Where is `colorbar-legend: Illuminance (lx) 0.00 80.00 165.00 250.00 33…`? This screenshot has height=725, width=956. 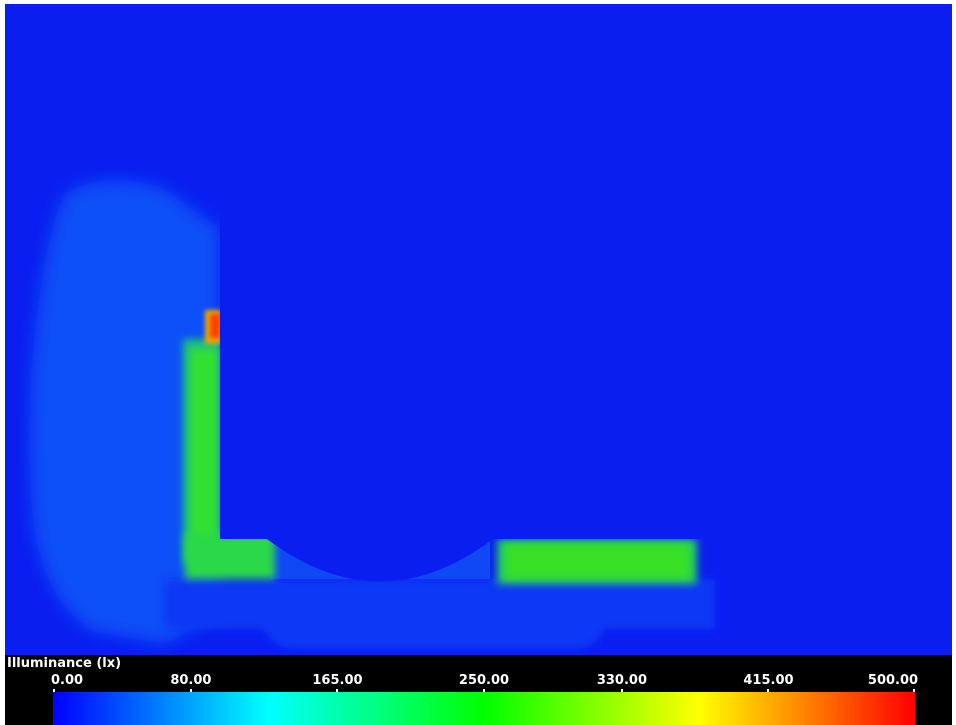
colorbar-legend: Illuminance (lx) 0.00 80.00 165.00 250.00 33… is located at coordinates (478, 690).